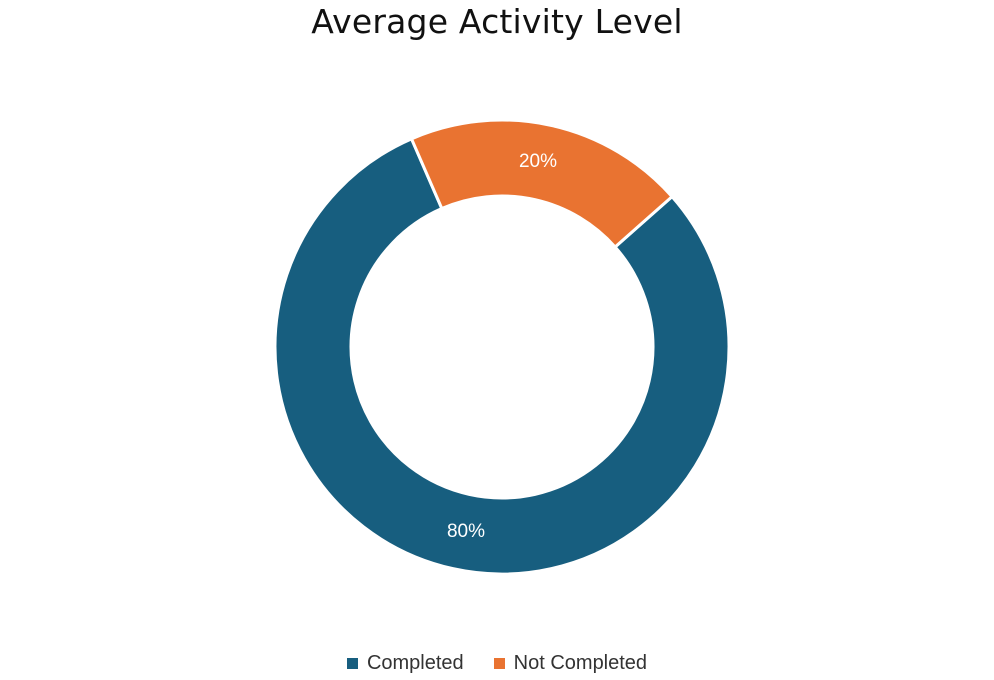 This screenshot has height=680, width=994. Describe the element at coordinates (538, 161) in the screenshot. I see `data-label-not-completed: 20%` at that location.